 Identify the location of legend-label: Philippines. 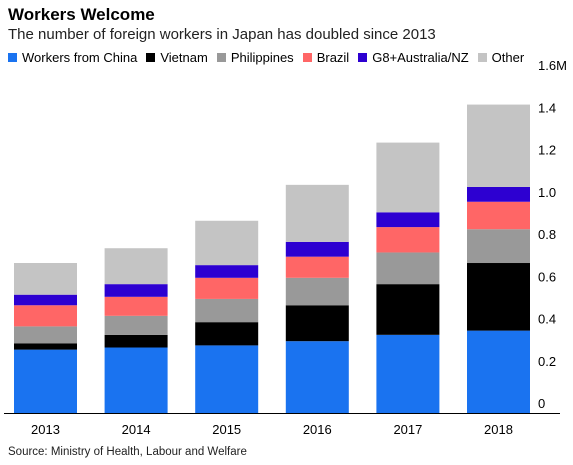
(262, 57).